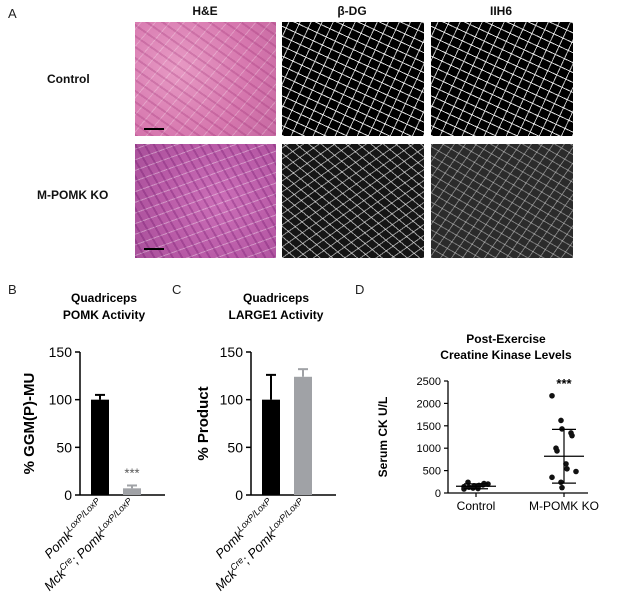  I want to click on row-label-control: Control, so click(68, 79).